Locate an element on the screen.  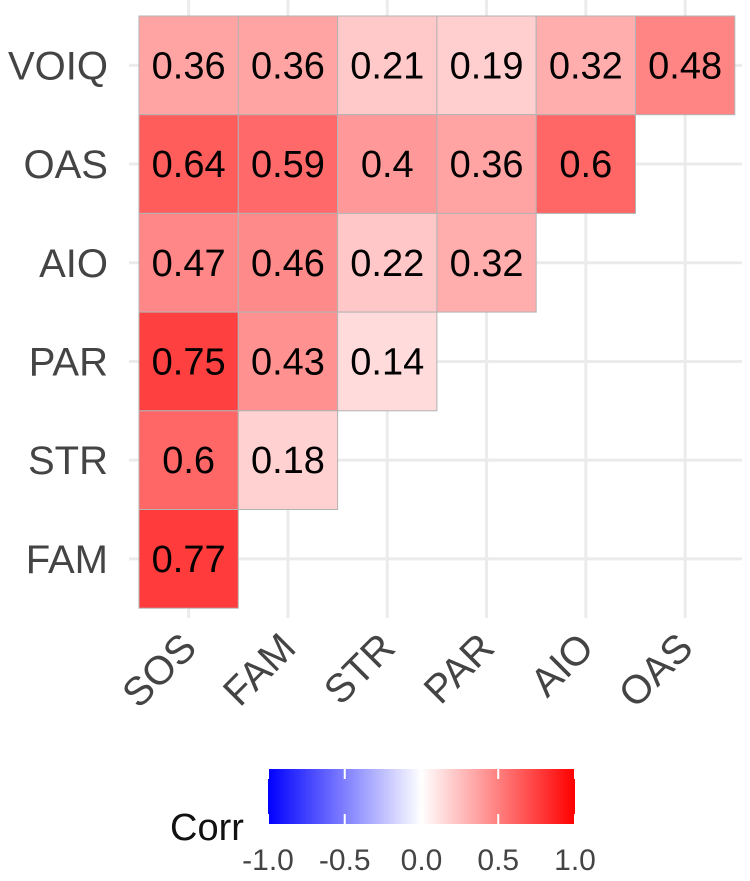
y-axis-labels: VOIQ OAS AIO PAR STR FAM is located at coordinates (58, 313).